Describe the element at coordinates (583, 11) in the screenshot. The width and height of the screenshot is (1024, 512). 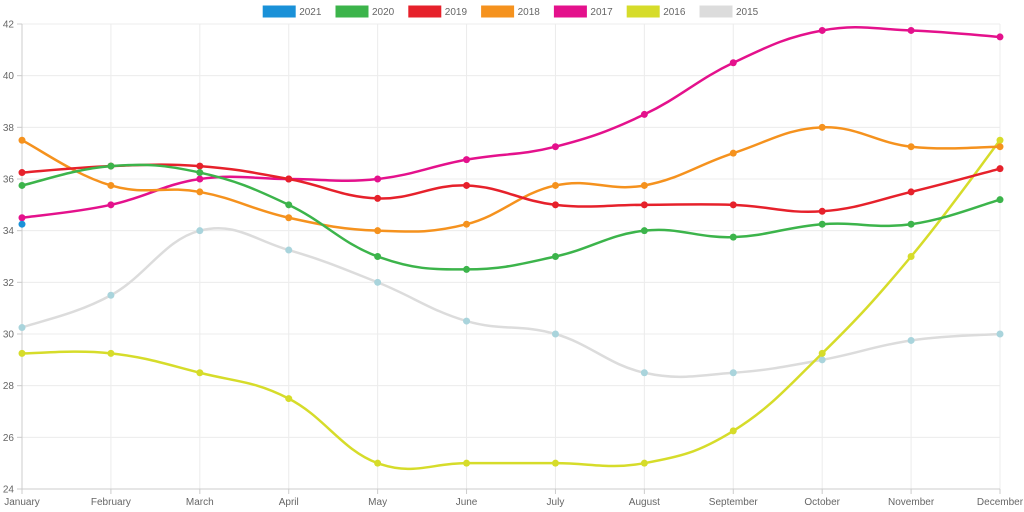
I see `legend-item-2017: 2017` at that location.